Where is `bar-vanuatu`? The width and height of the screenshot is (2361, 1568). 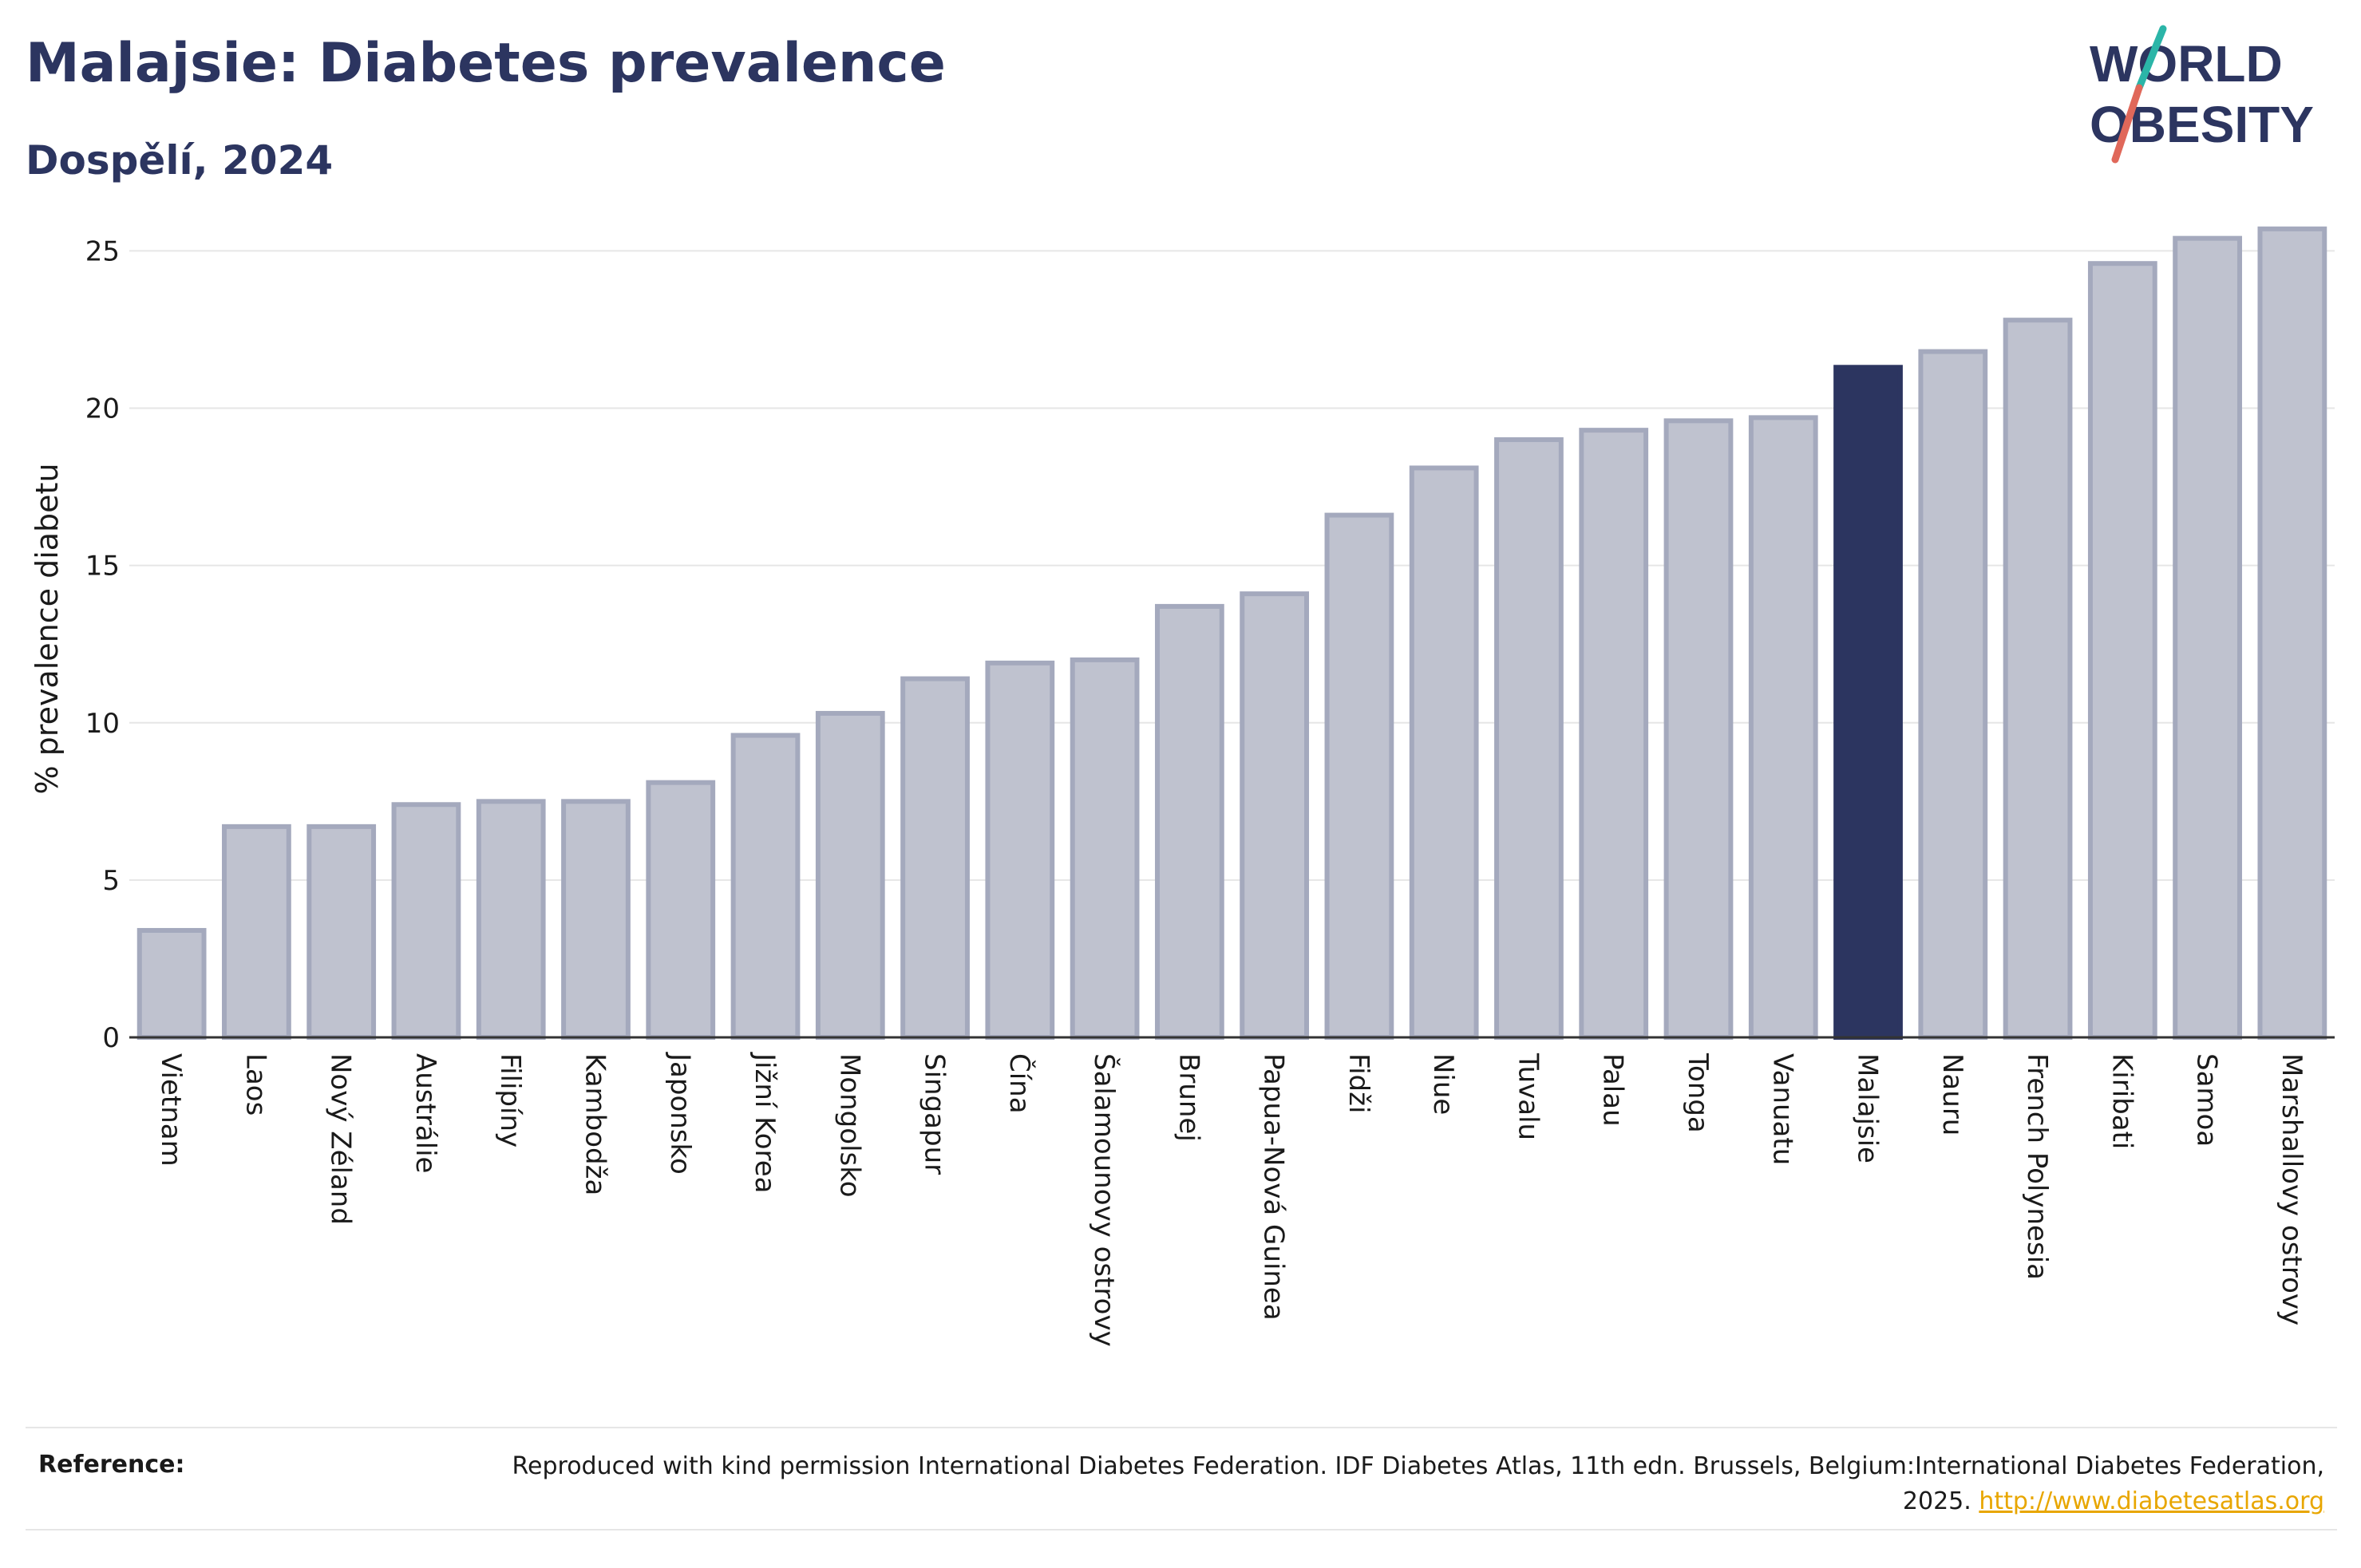 bar-vanuatu is located at coordinates (1783, 727).